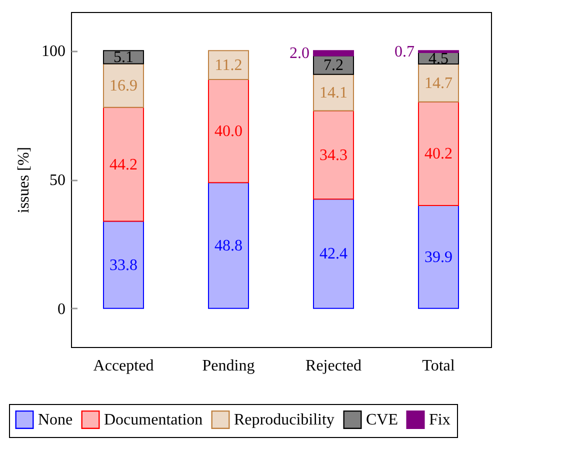 This screenshot has height=456, width=563. I want to click on data-label: 2.0, so click(300, 53).